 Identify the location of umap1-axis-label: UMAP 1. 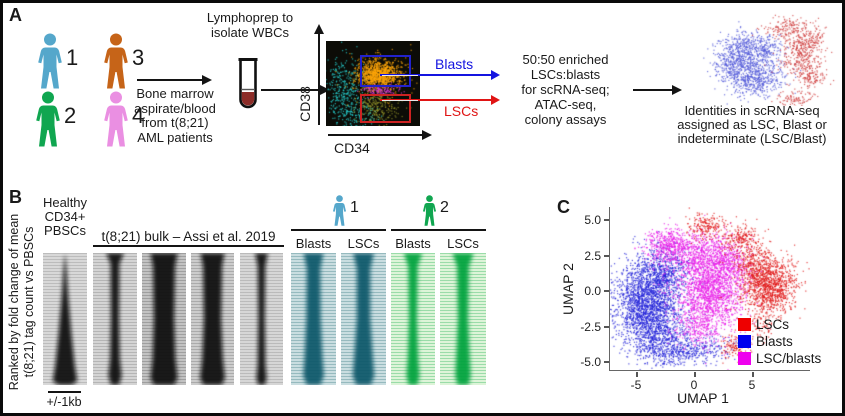
(703, 398).